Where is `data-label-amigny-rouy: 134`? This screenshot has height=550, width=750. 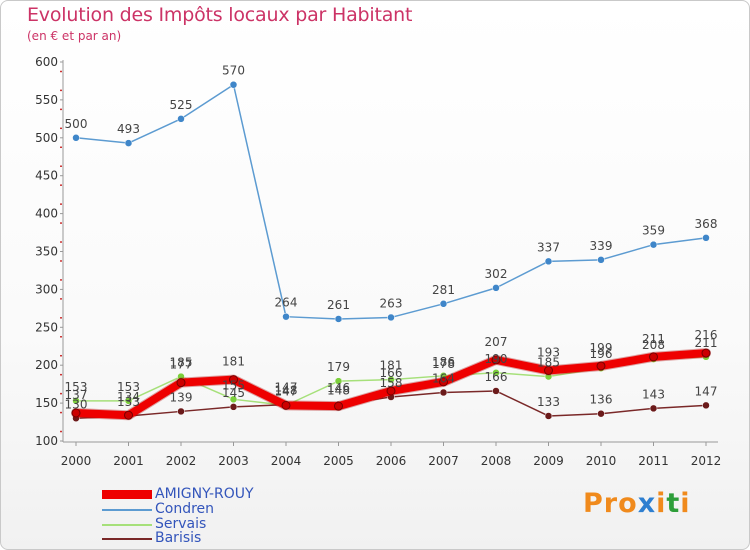
data-label-amigny-rouy: 134 is located at coordinates (128, 397).